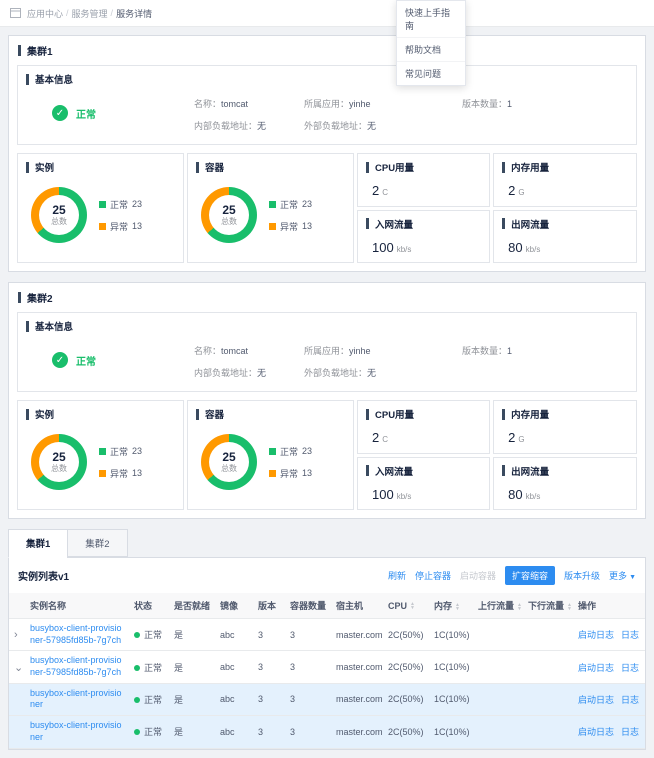 This screenshot has height=758, width=654. I want to click on status-text: 正常, so click(153, 732).